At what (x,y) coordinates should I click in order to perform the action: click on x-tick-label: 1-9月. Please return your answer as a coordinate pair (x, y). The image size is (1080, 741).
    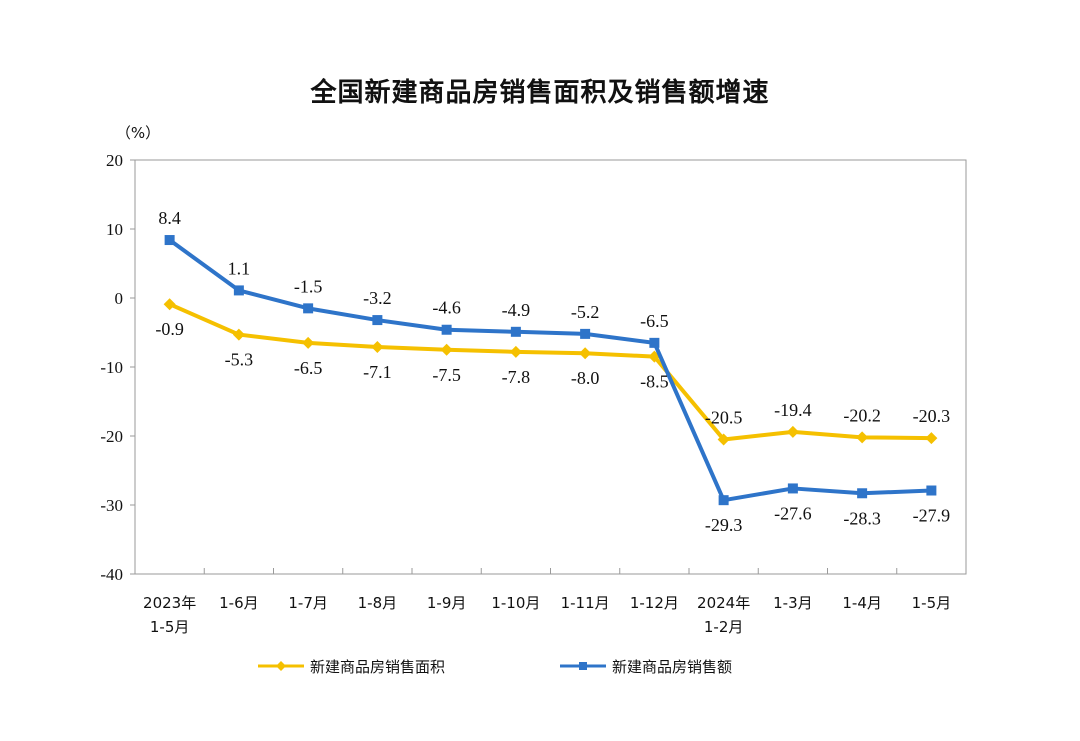
    Looking at the image, I should click on (447, 603).